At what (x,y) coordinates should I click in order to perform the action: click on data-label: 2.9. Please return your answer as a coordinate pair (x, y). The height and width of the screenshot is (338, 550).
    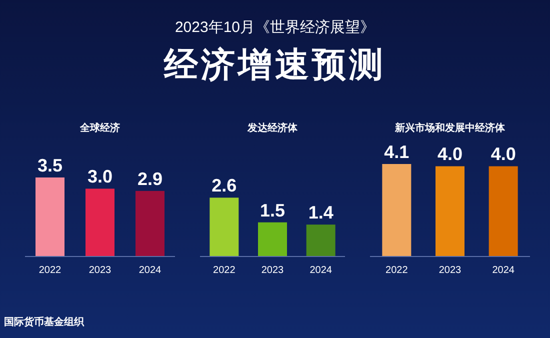
    Looking at the image, I should click on (150, 178).